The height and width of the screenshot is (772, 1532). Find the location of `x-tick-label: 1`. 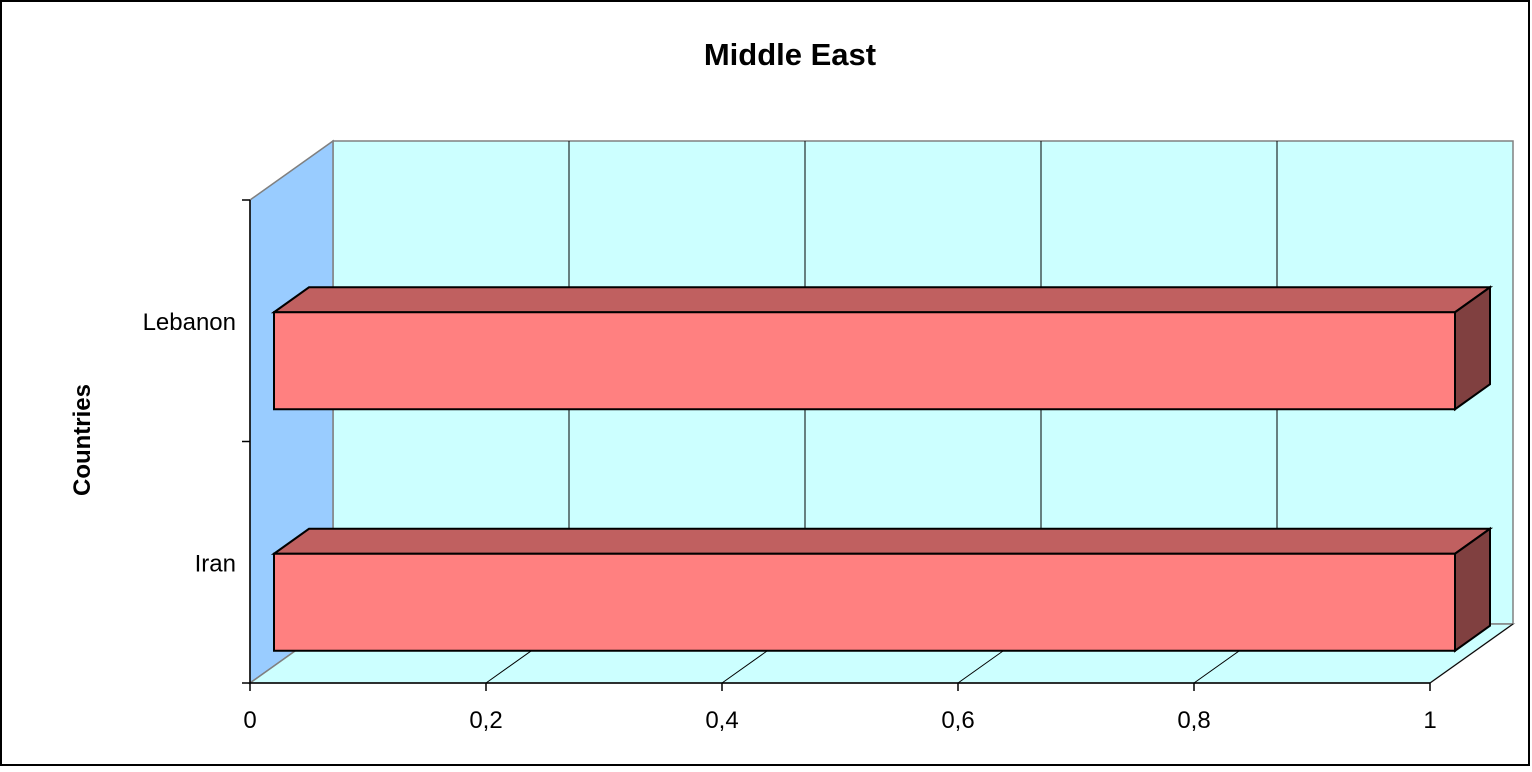

x-tick-label: 1 is located at coordinates (1429, 720).